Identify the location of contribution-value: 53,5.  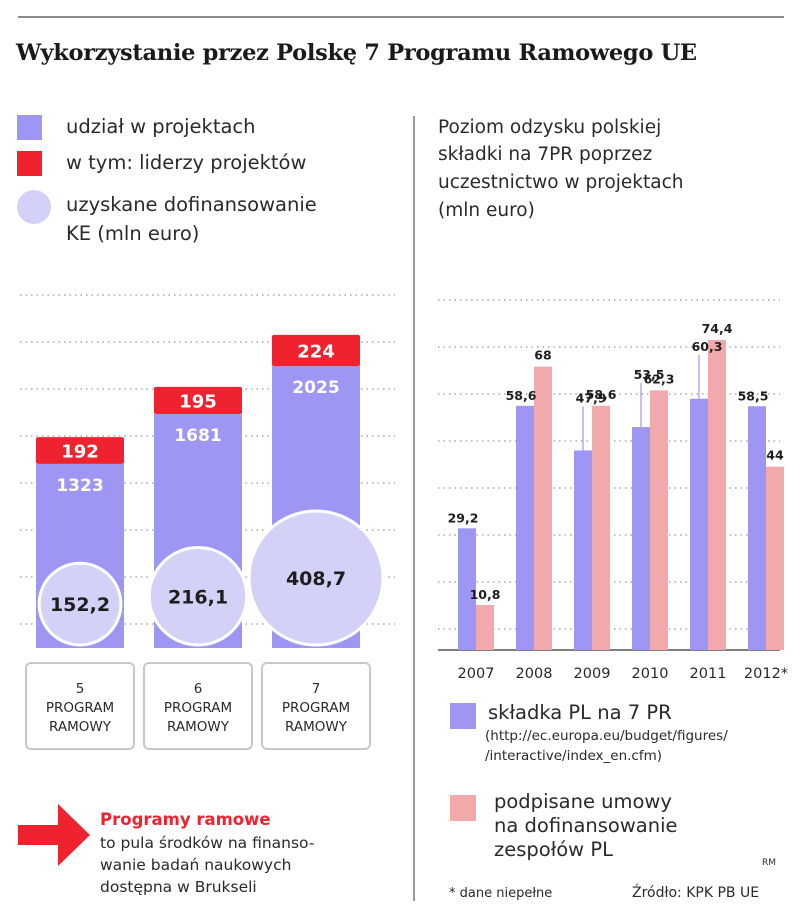
(649, 374).